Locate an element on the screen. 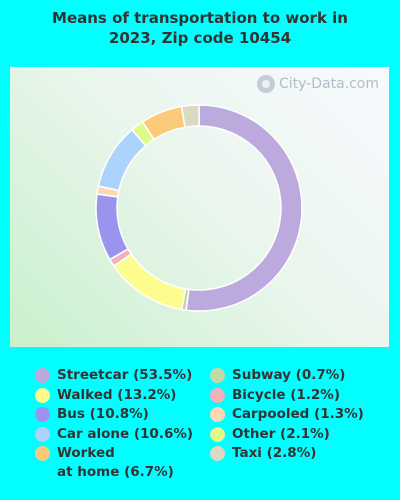 The width and height of the screenshot is (400, 500). legend-label: Walked (13.2%) is located at coordinates (117, 394).